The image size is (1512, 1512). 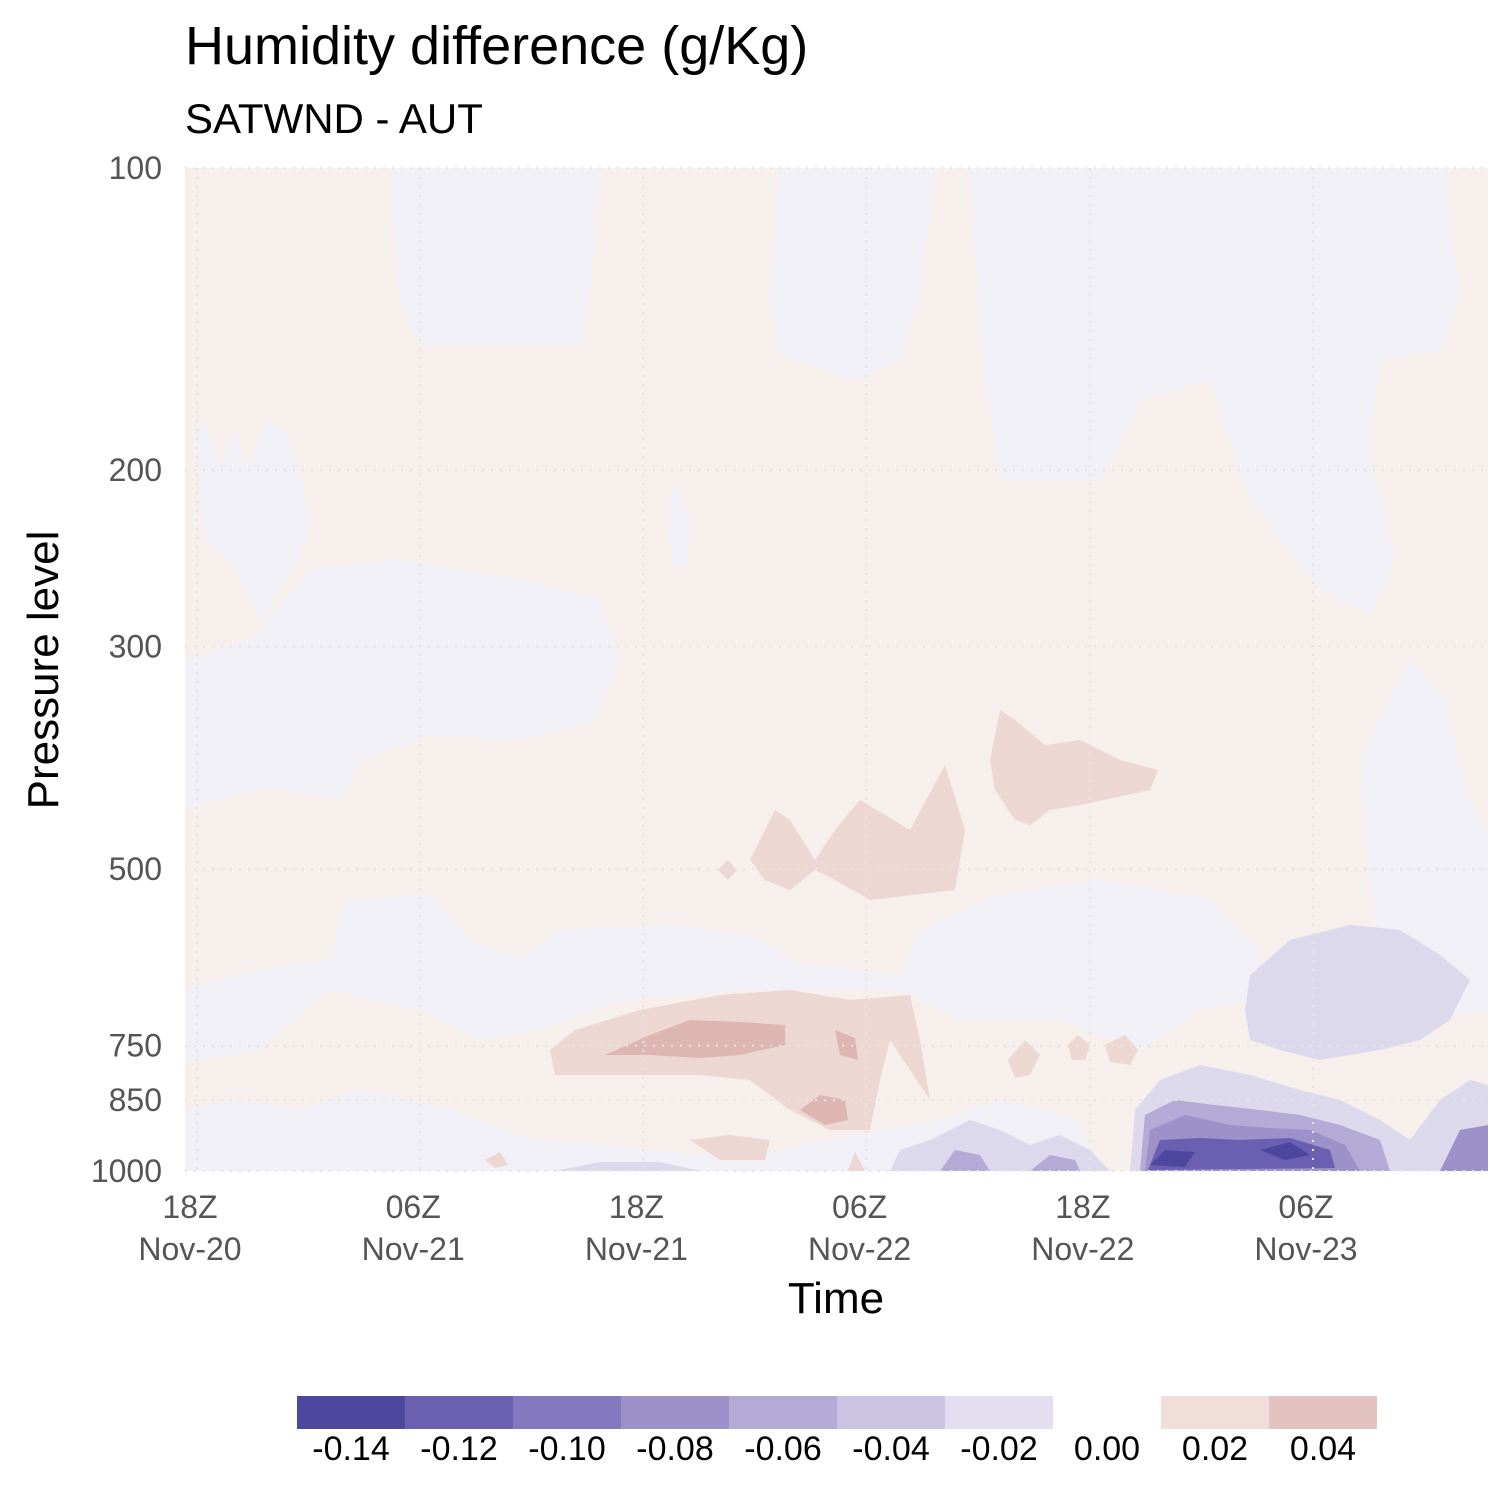 What do you see at coordinates (730, 1147) in the screenshot?
I see `region-pos-surface-a` at bounding box center [730, 1147].